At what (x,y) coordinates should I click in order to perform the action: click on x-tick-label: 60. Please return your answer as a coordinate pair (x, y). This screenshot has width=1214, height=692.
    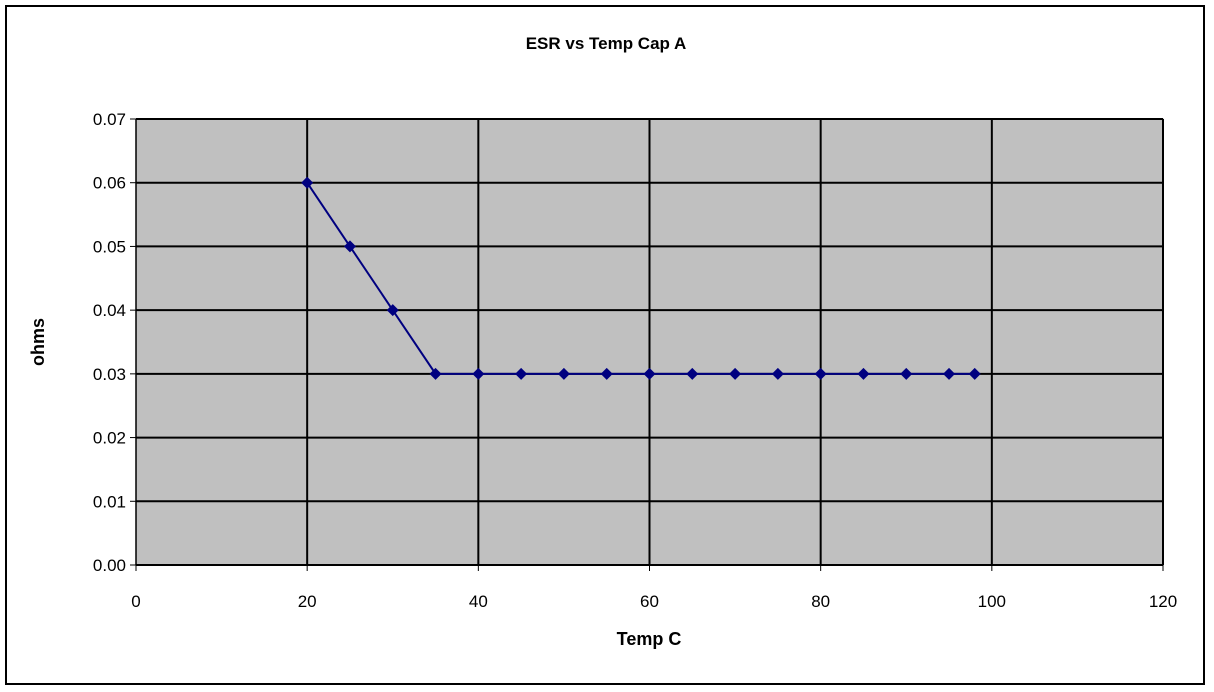
    Looking at the image, I should click on (649, 601).